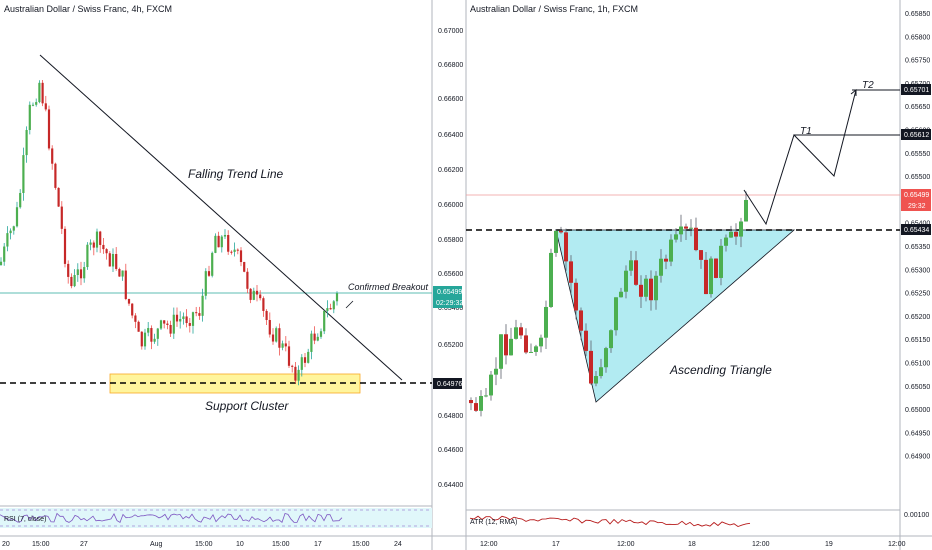  I want to click on right-timer-tag-text: 29:32, so click(917, 206).